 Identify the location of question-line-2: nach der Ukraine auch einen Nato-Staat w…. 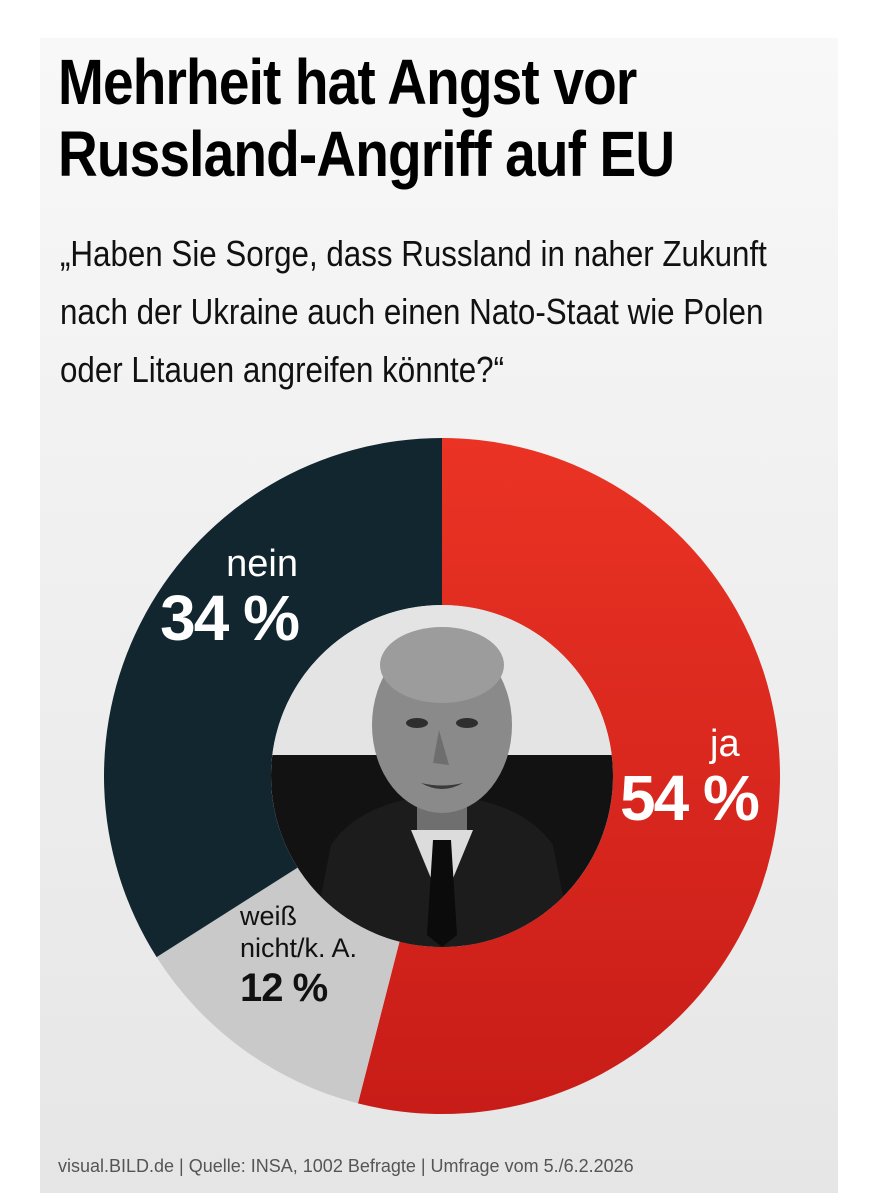
(412, 311).